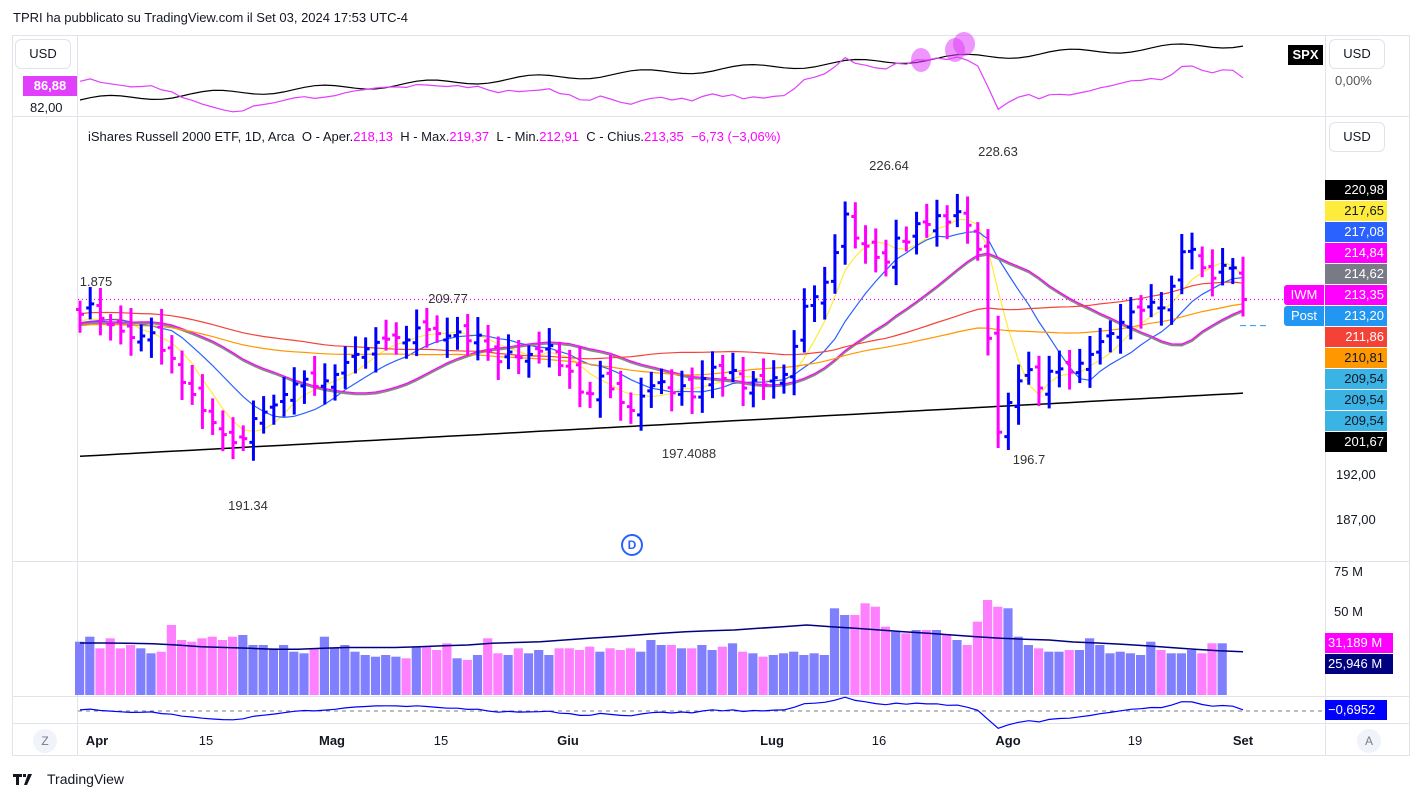 The height and width of the screenshot is (801, 1424). What do you see at coordinates (1357, 54) in the screenshot?
I see `compare-currency-button: USD` at bounding box center [1357, 54].